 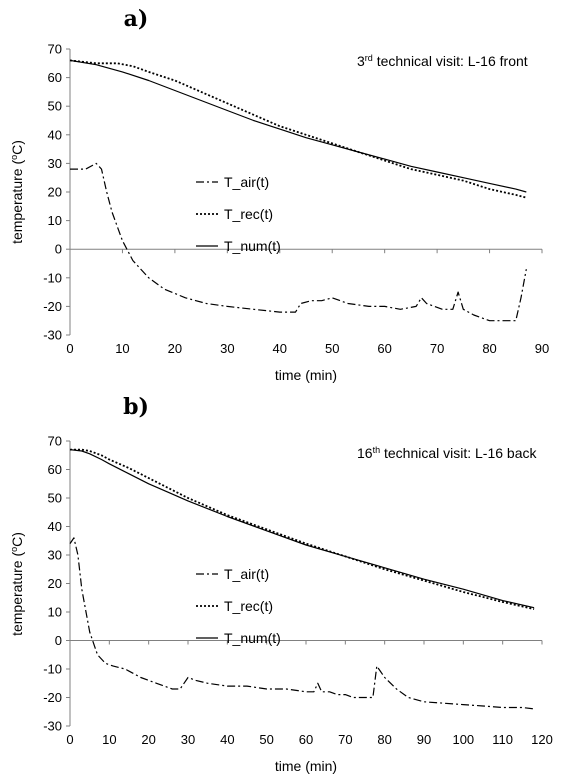 I want to click on panel-label: a), so click(x=136, y=19).